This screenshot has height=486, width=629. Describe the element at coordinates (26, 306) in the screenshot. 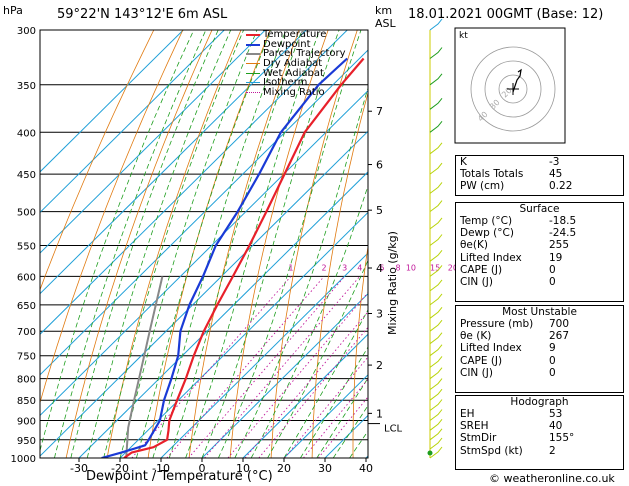

I see `pressure-tick-label: 650` at that location.